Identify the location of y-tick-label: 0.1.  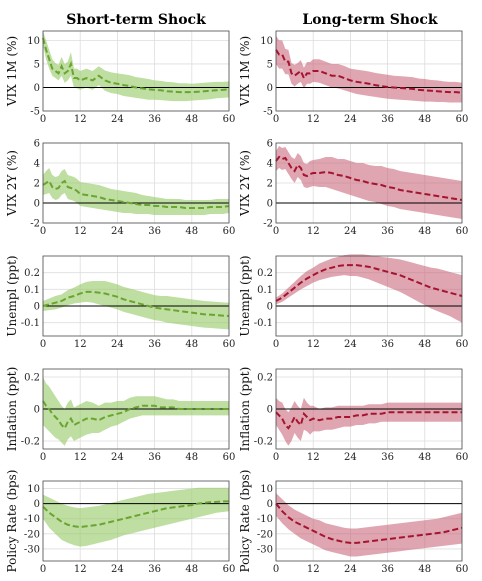
(265, 290).